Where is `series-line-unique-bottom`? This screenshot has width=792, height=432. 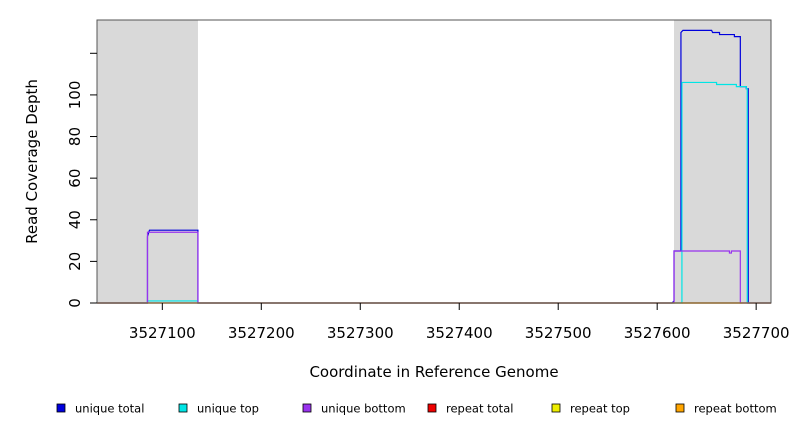
series-line-unique-bottom is located at coordinates (434, 267).